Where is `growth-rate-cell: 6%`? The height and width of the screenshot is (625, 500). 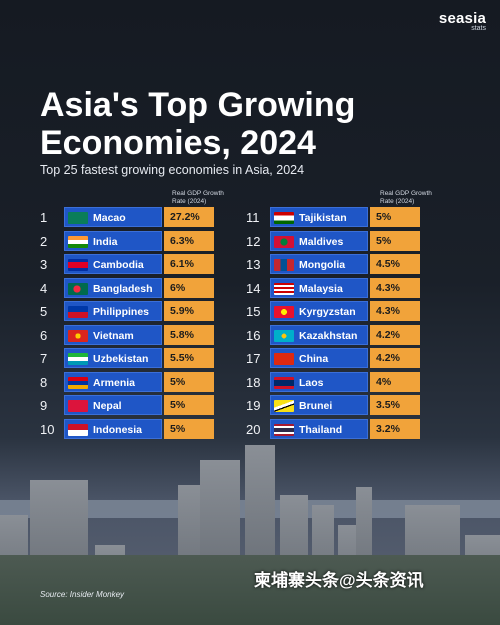 growth-rate-cell: 6% is located at coordinates (189, 287).